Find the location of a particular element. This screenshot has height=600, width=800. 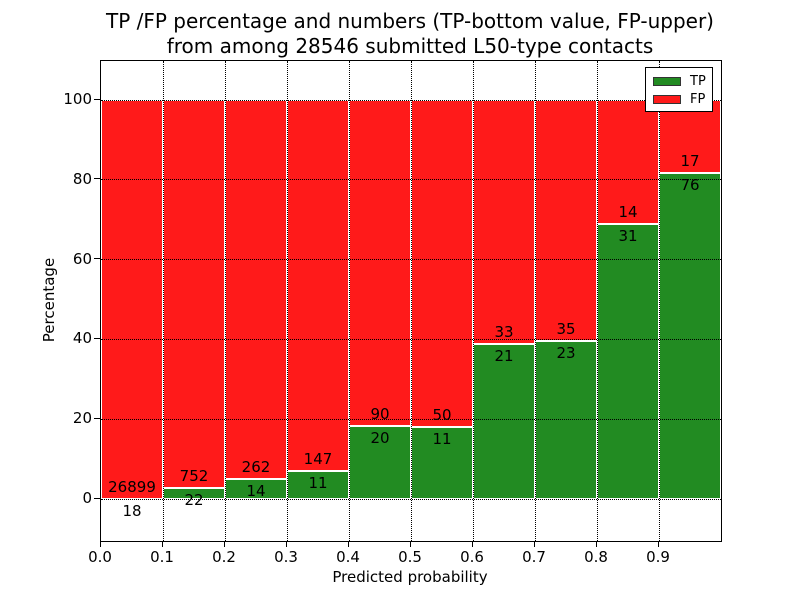

y-tick-label: 60 is located at coordinates (82, 258).